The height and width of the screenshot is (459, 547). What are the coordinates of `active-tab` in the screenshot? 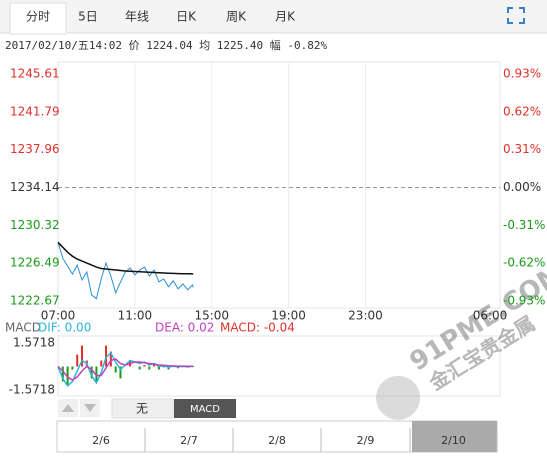 It's located at (38, 18).